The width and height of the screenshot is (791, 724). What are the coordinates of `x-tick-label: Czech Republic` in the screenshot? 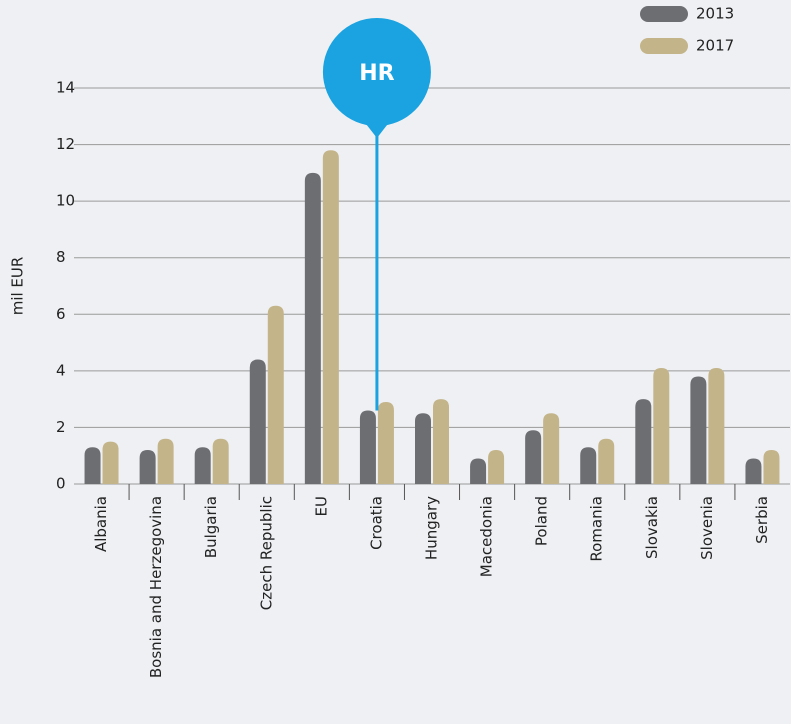 It's located at (266, 553).